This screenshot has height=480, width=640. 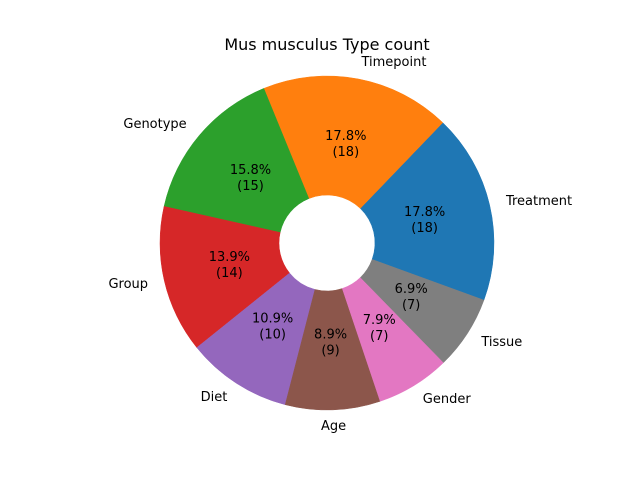 I want to click on slice-count-tissue: (7), so click(x=411, y=305).